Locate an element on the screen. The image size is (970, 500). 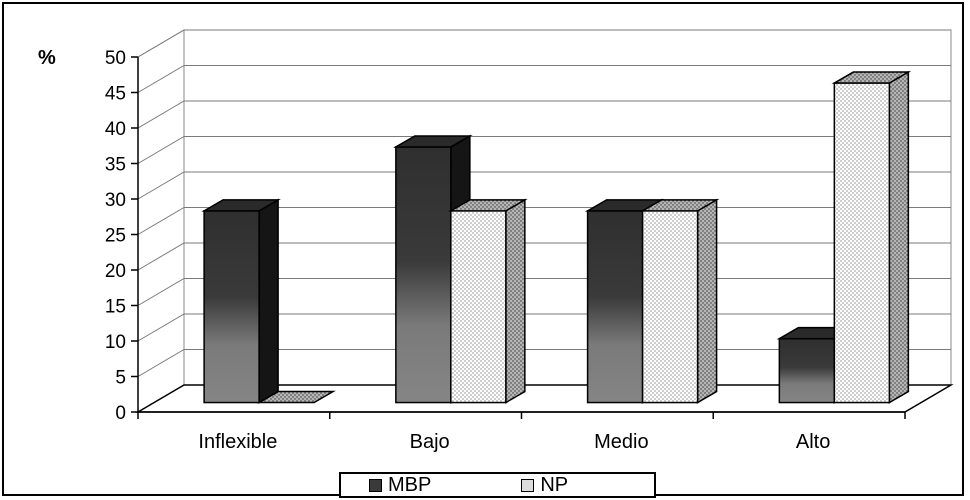
bar-np-medio is located at coordinates (679, 301).